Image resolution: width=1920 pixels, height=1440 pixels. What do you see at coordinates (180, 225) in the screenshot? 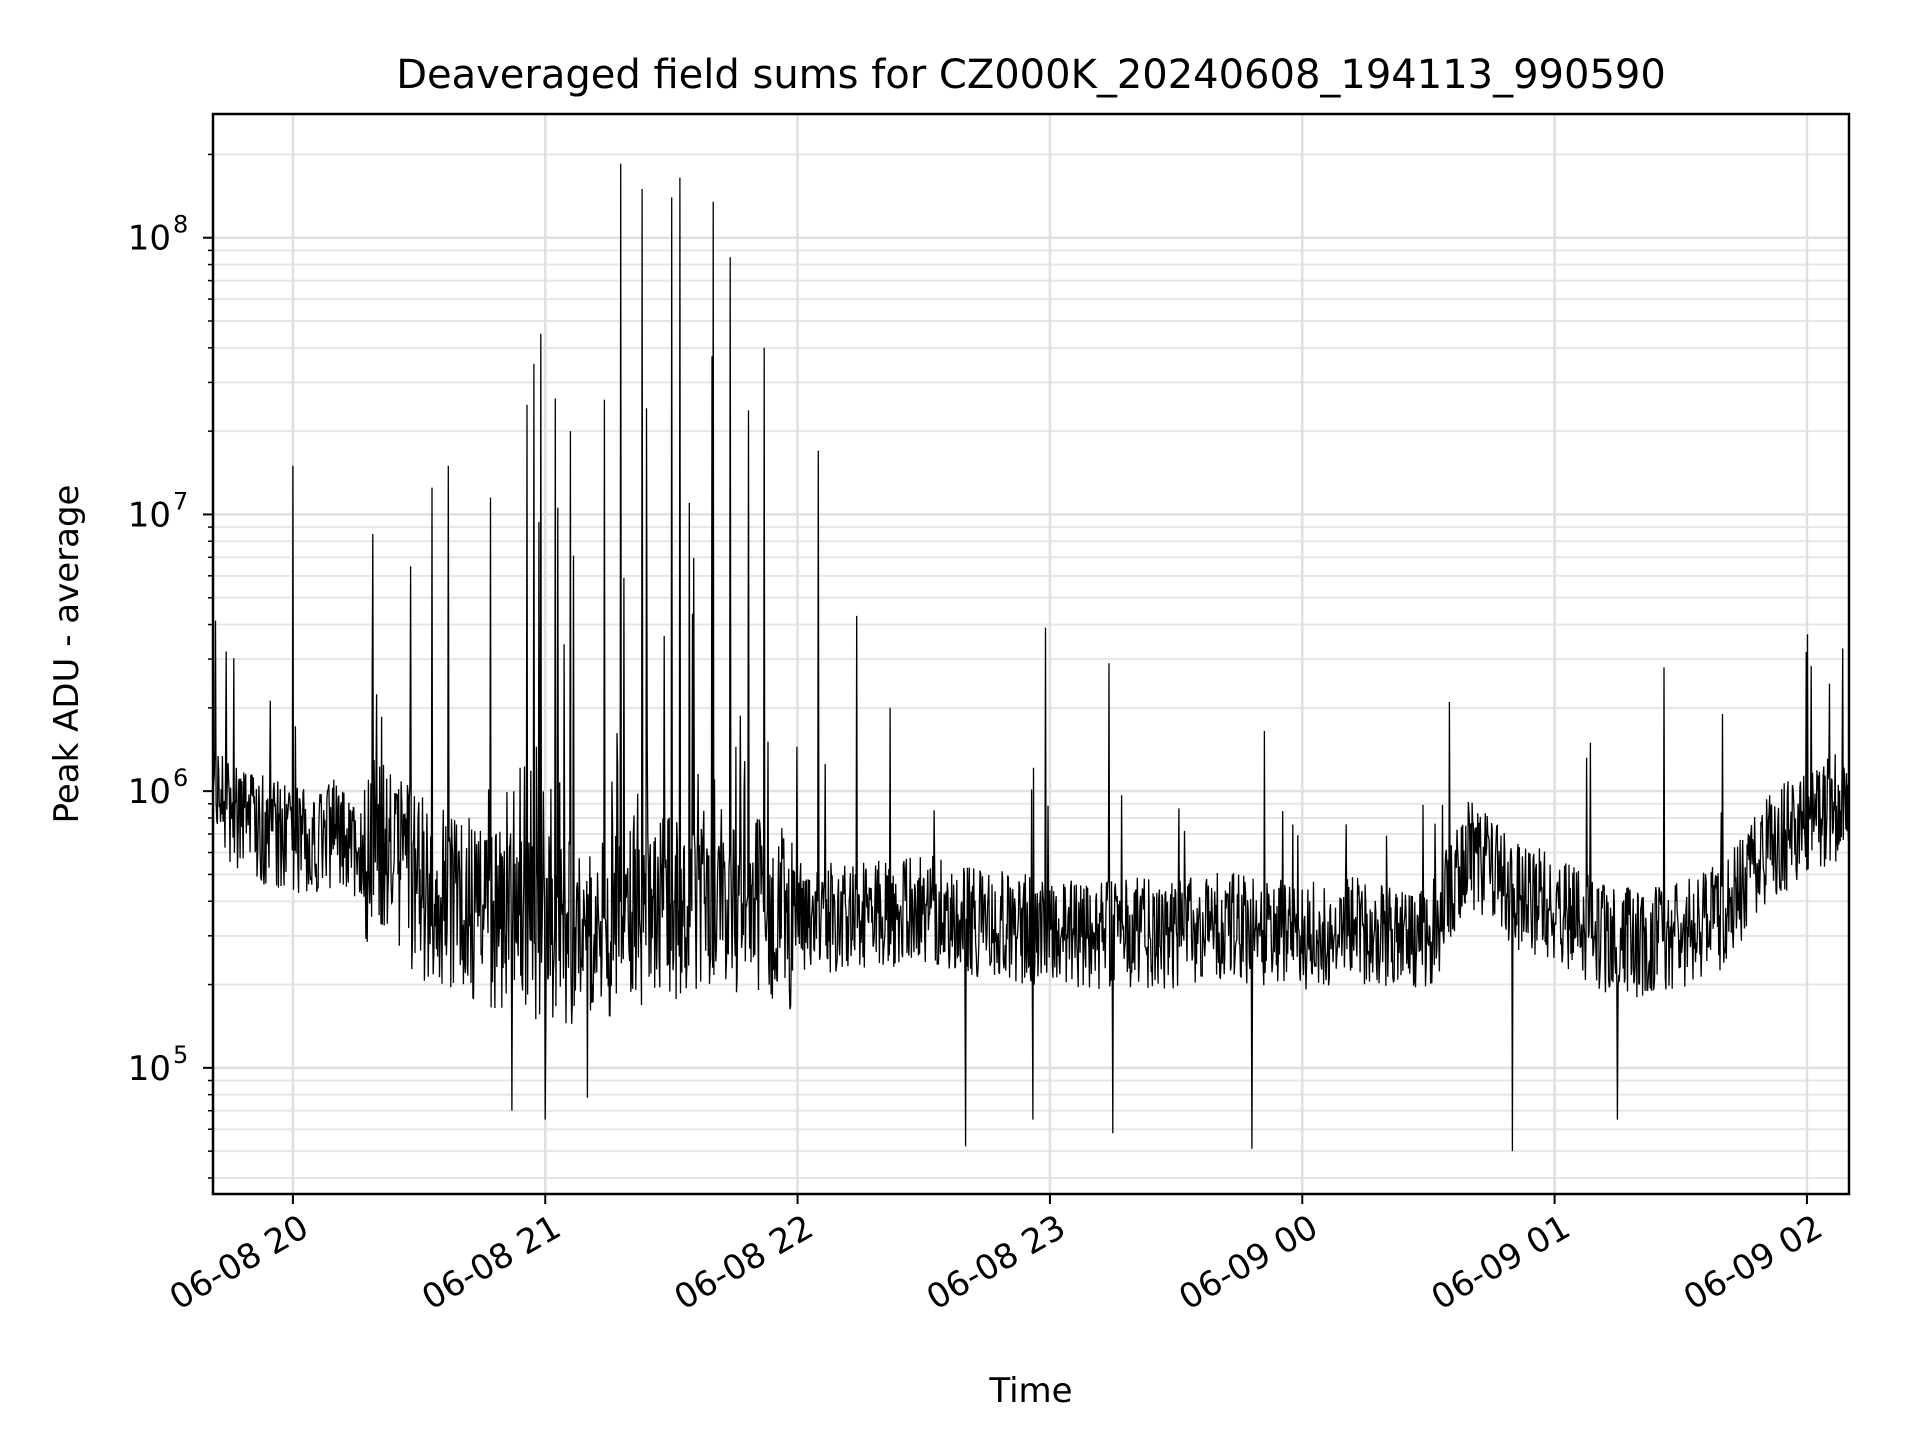
I see `y-tick-label-exponent: 8` at bounding box center [180, 225].